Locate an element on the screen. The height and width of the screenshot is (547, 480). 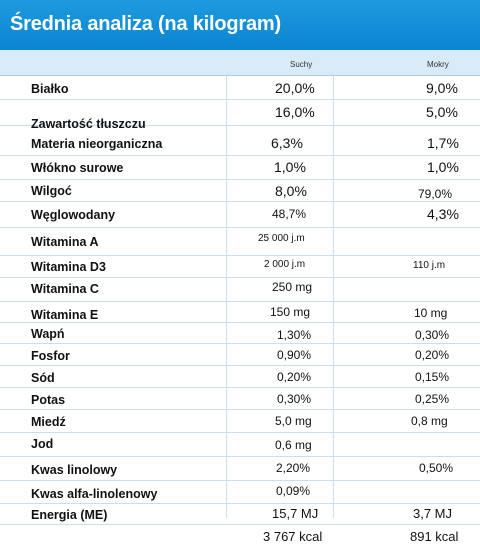
dry-value: 2 000 j.m is located at coordinates (285, 264).